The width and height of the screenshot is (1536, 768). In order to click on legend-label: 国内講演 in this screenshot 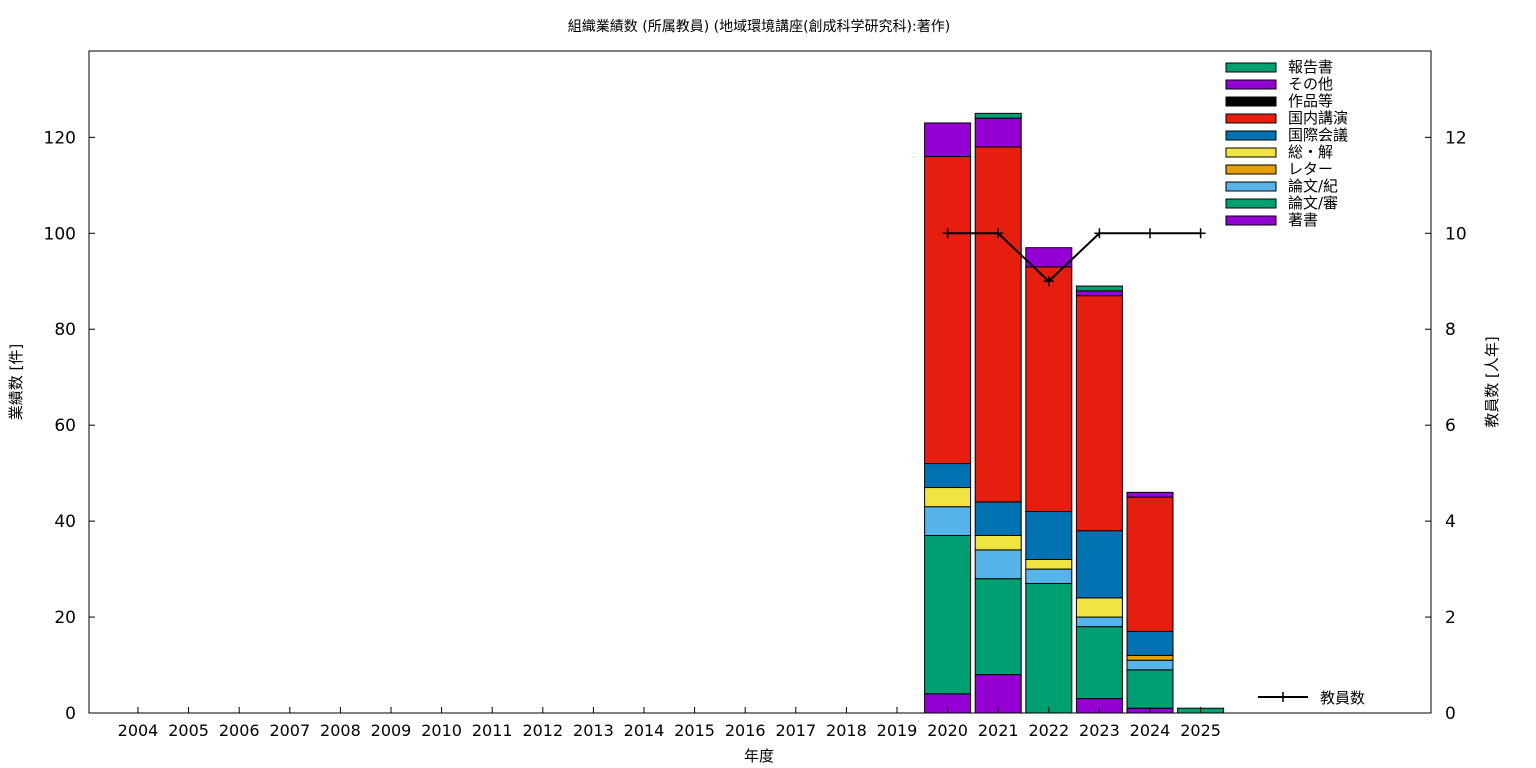, I will do `click(1318, 118)`.